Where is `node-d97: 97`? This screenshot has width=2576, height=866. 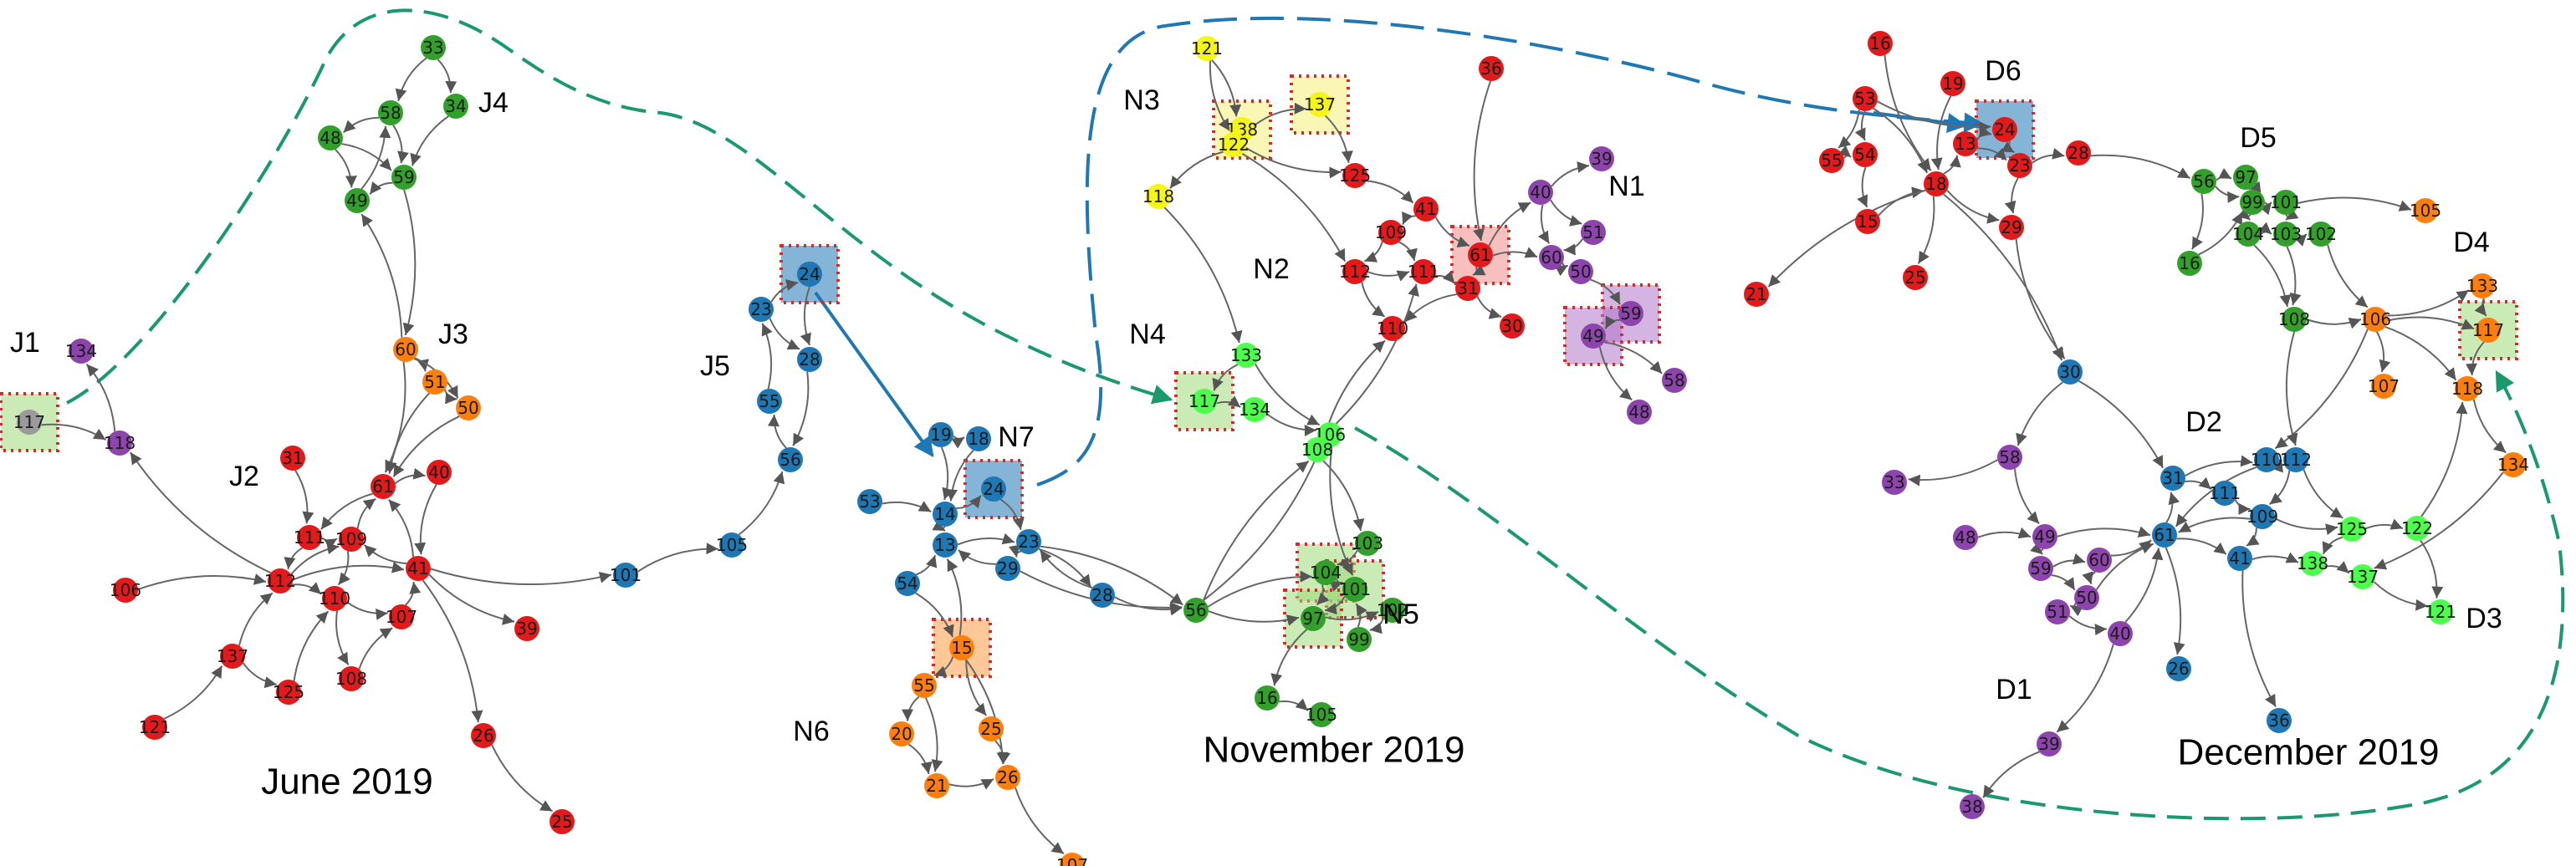 node-d97: 97 is located at coordinates (2245, 177).